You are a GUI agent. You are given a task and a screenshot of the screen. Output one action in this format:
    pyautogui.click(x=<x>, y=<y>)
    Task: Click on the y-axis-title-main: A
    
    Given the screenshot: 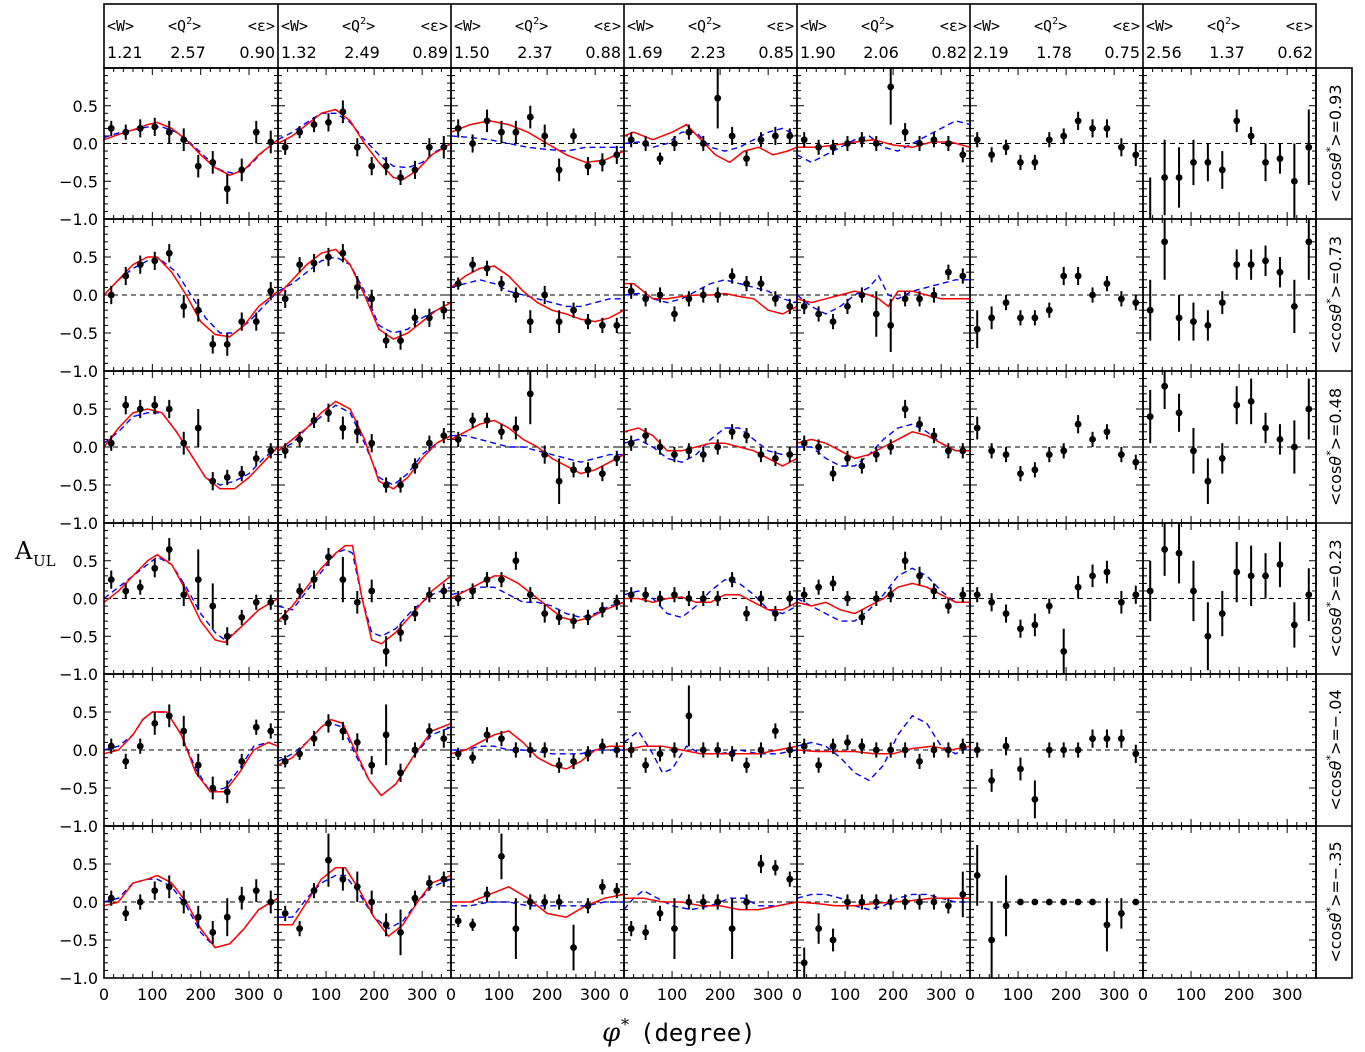 What is the action you would take?
    pyautogui.click(x=23, y=551)
    